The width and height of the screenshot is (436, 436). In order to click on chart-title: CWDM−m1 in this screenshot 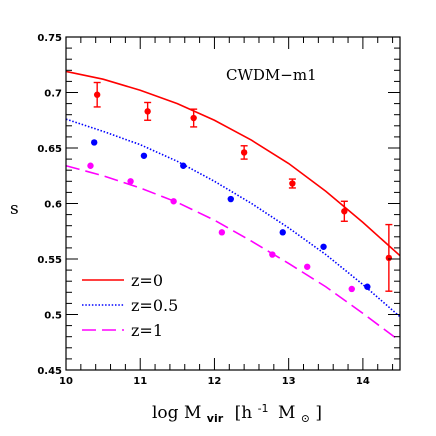, I will do `click(271, 75)`.